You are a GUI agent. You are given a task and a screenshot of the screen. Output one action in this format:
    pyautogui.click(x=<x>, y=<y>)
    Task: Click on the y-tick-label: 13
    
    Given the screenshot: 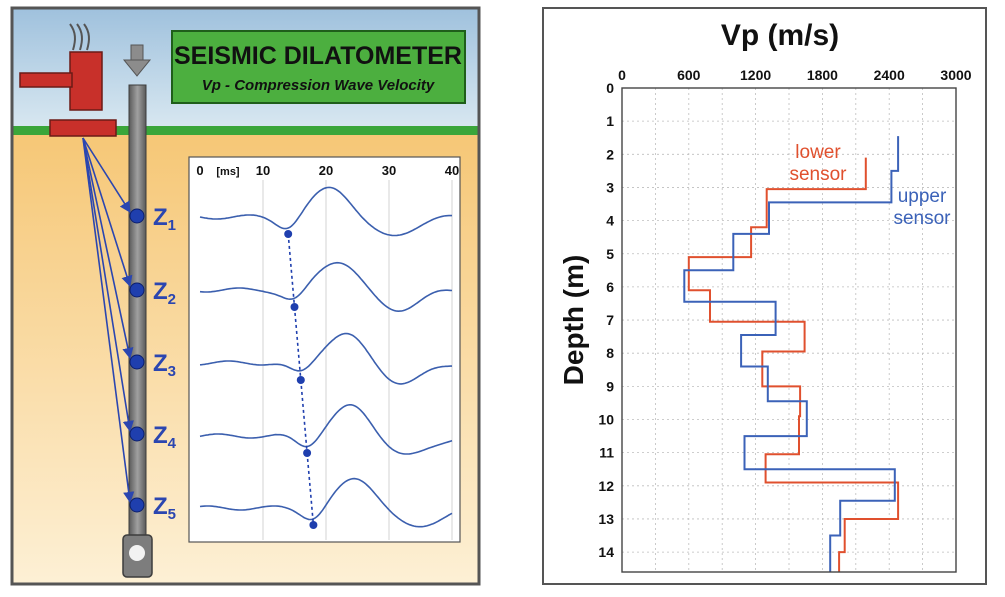 What is the action you would take?
    pyautogui.click(x=606, y=519)
    